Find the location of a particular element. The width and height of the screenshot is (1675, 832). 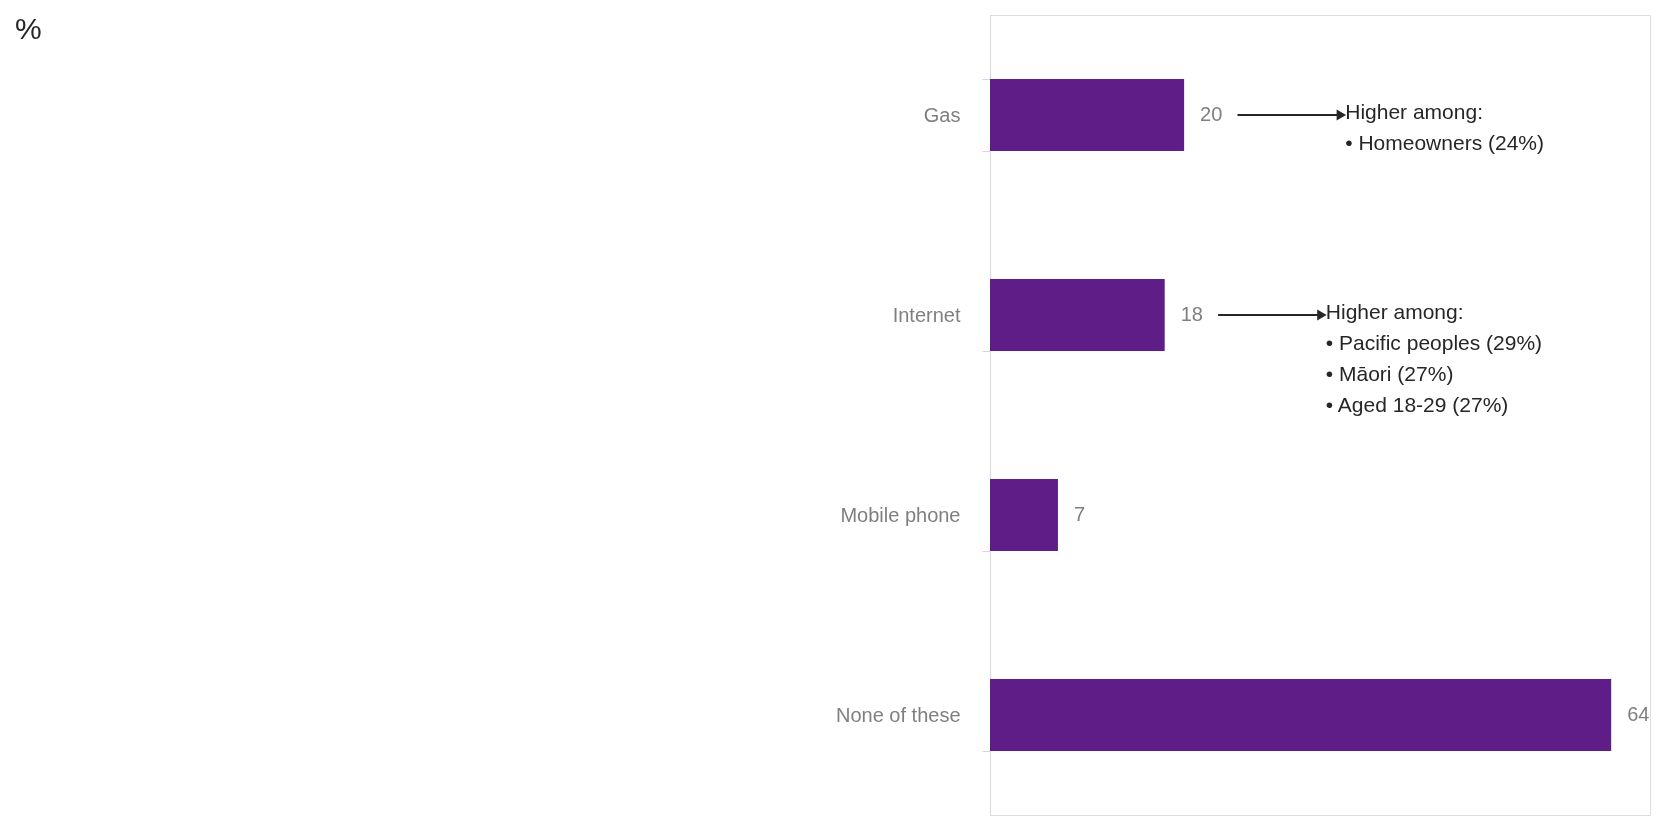

annotation: Higher among: • Homeowners (24%) is located at coordinates (1444, 127).